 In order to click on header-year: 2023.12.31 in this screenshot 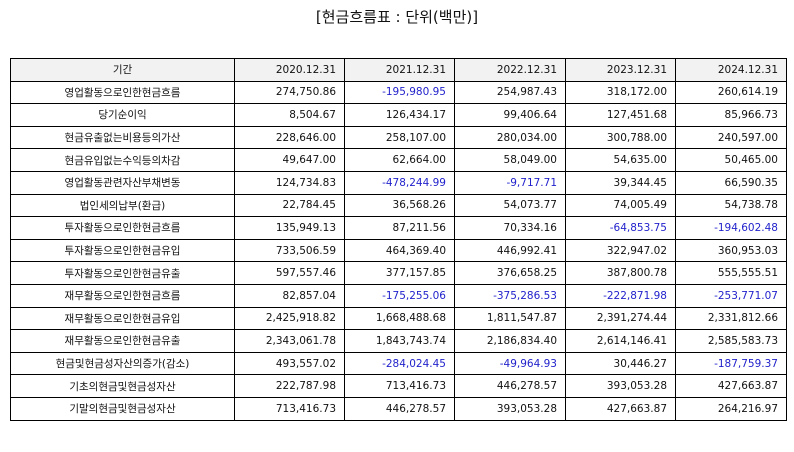, I will do `click(620, 70)`.